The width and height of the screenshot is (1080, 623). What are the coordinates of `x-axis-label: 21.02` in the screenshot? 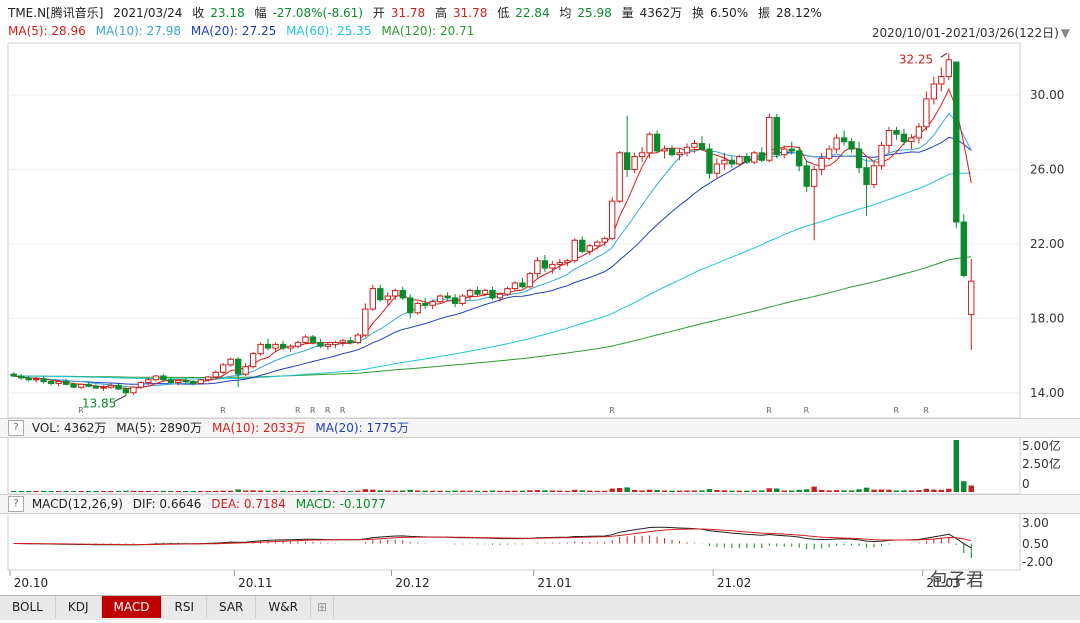 It's located at (734, 583).